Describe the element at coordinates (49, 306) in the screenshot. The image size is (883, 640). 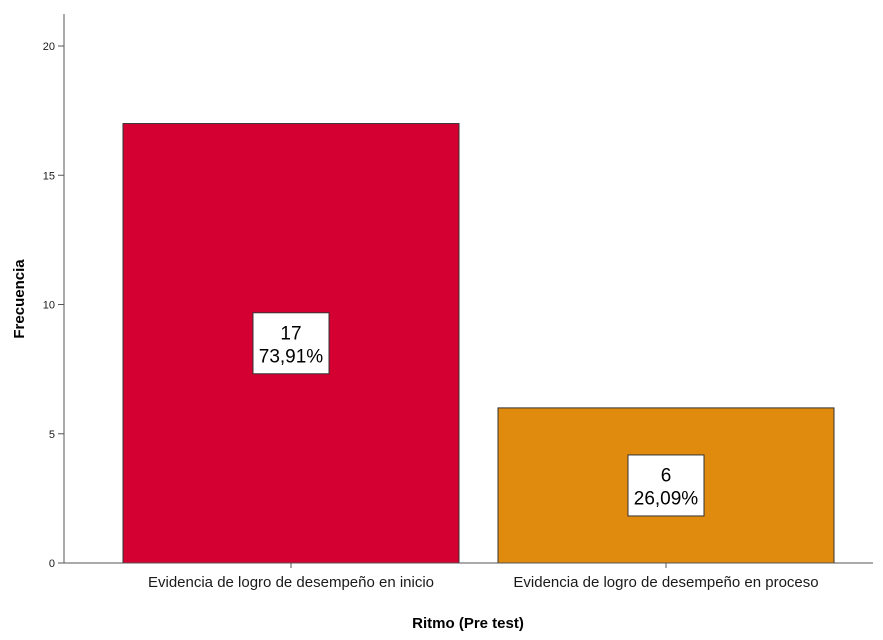
I see `y-tick-label-2: 10` at that location.